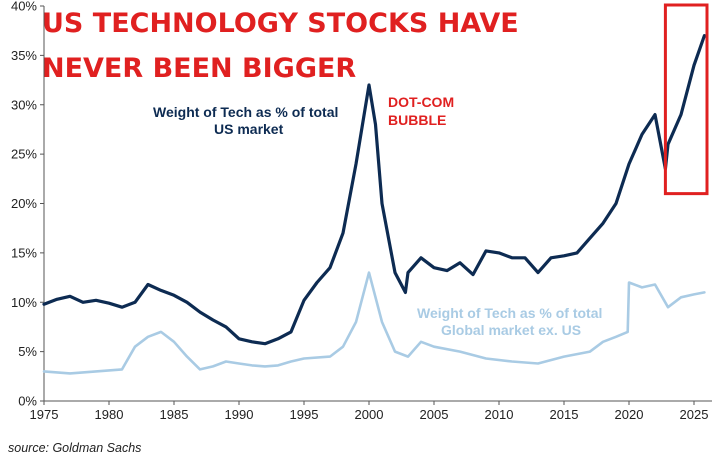  I want to click on x-tick-label: 1995, so click(304, 414).